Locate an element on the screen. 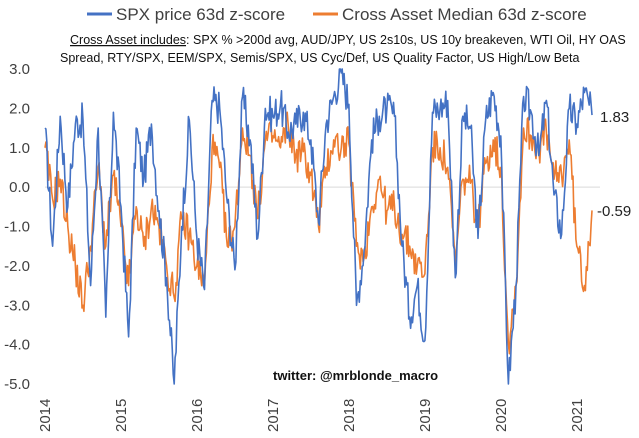 The width and height of the screenshot is (639, 438). end-label-cross-asset: -0.59 is located at coordinates (614, 211).